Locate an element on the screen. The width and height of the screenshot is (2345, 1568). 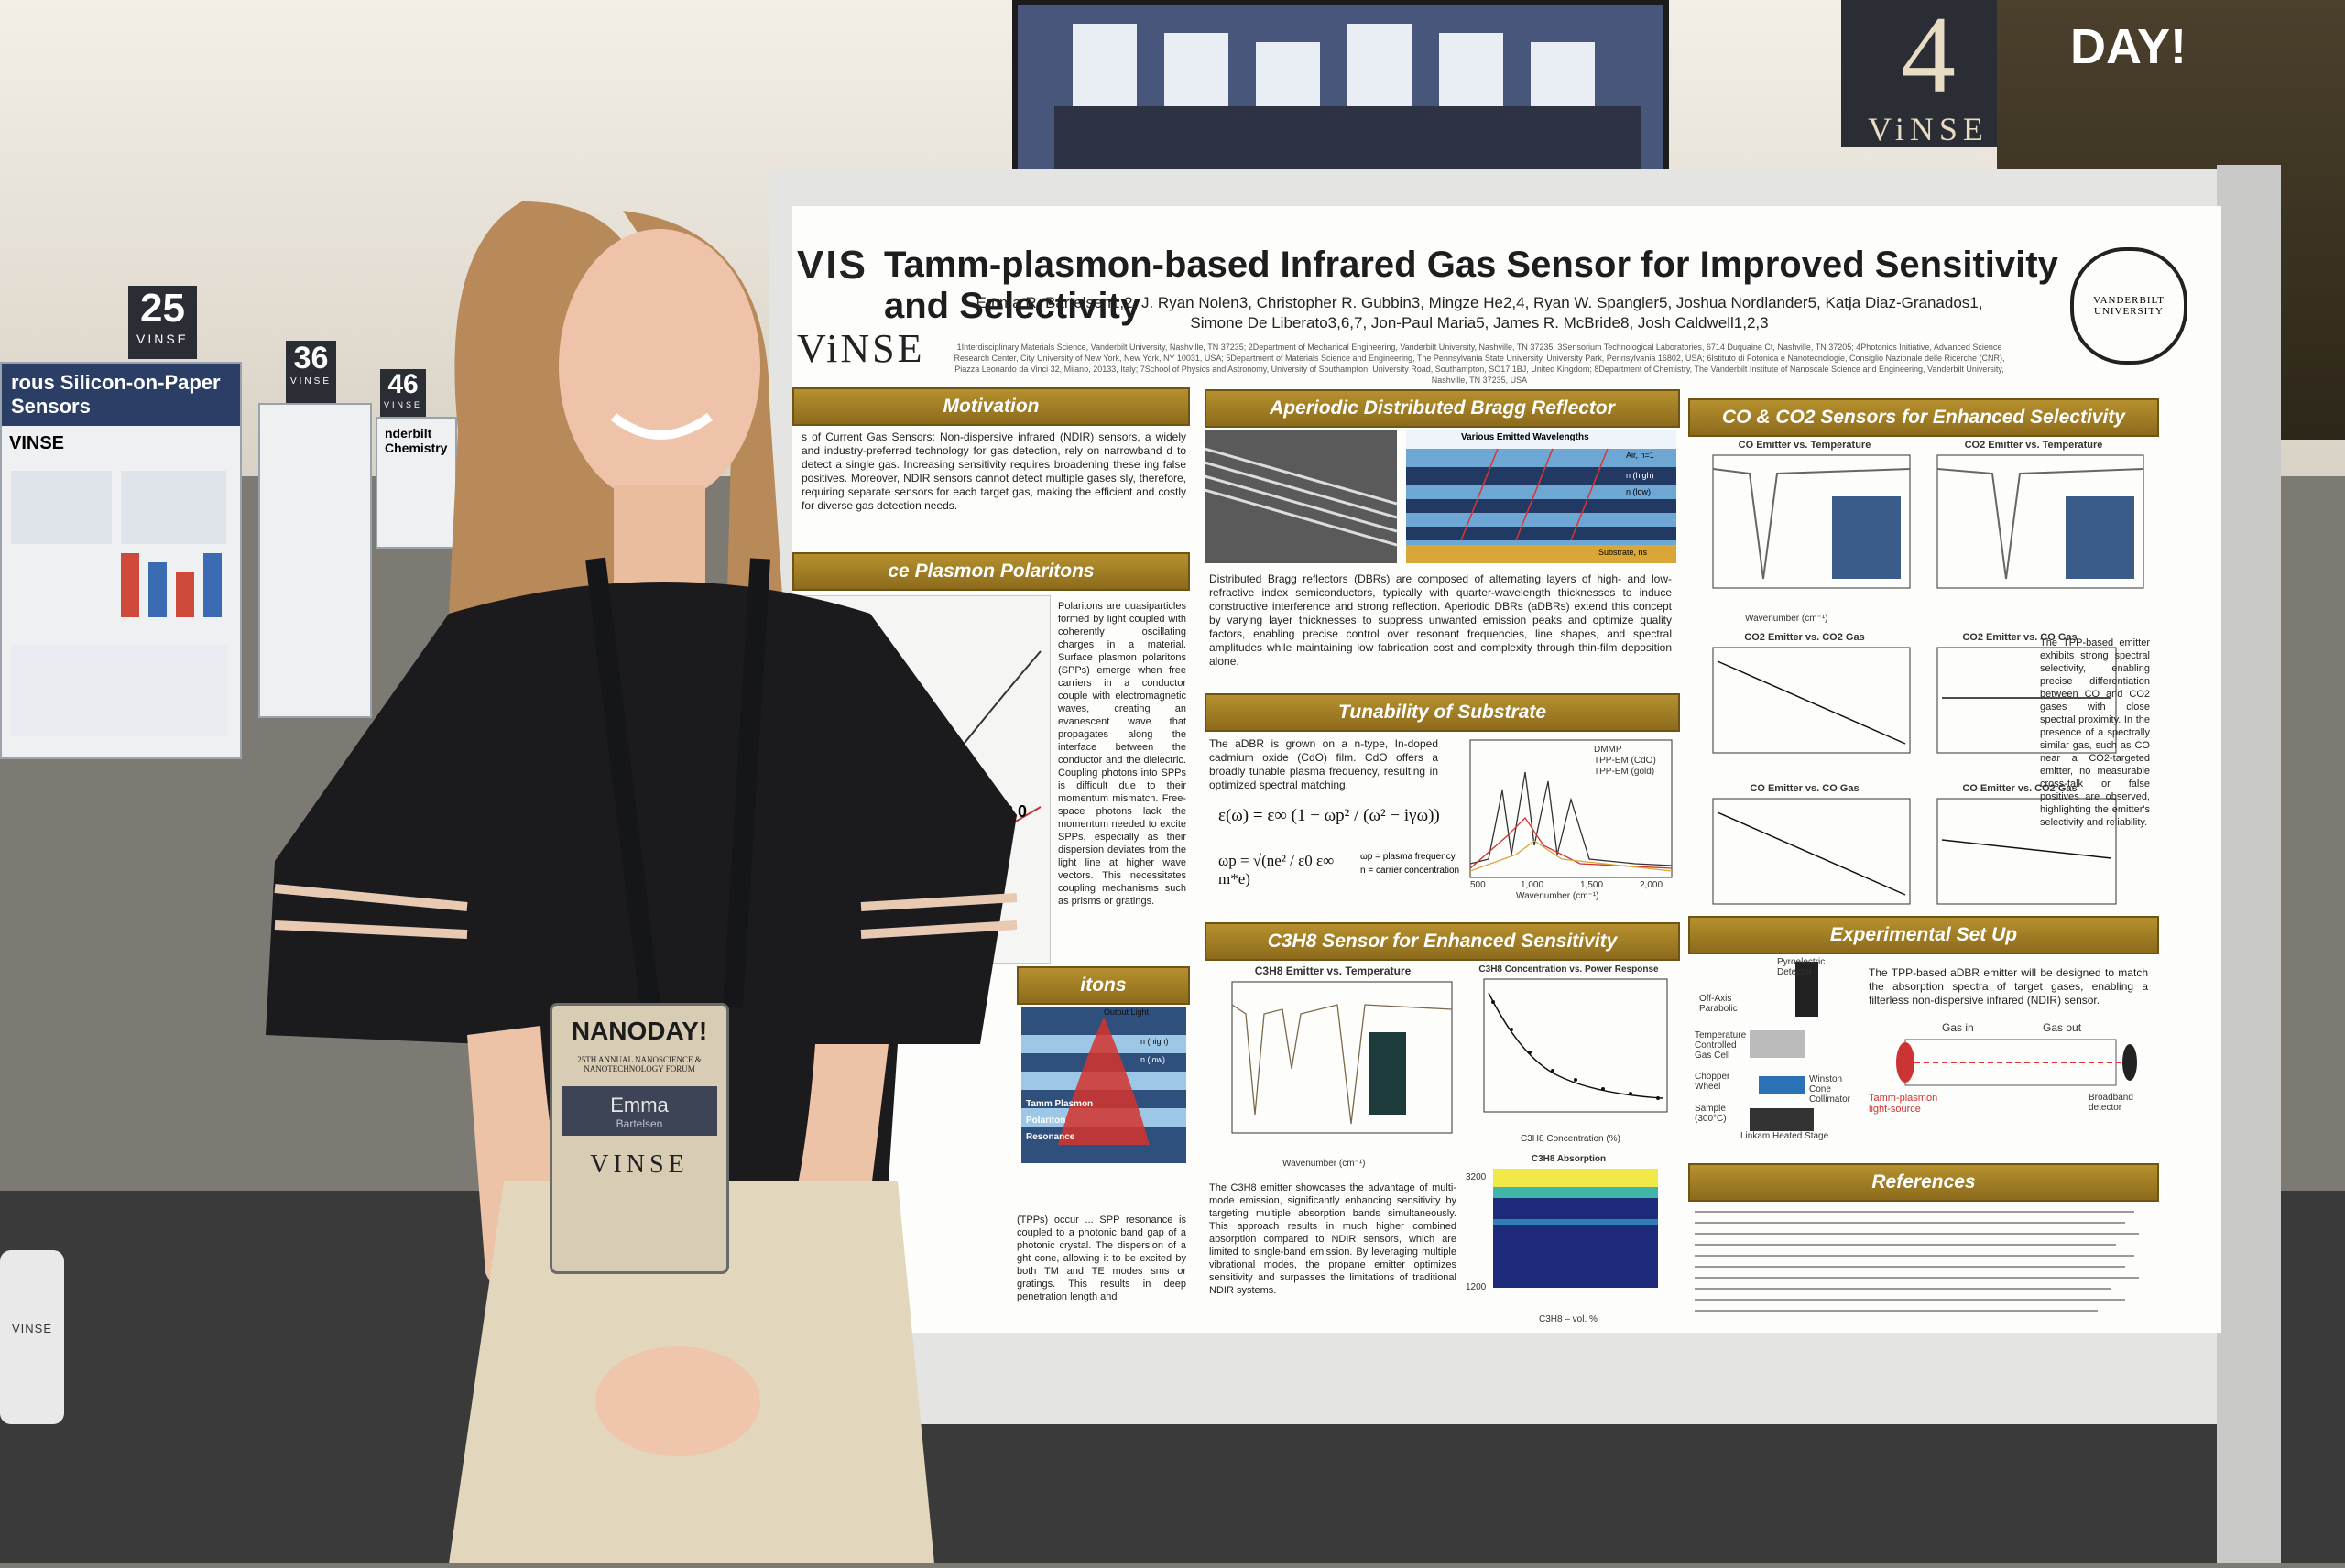
legend-tpp-gold: TPP-EM (gold) is located at coordinates (1624, 772).